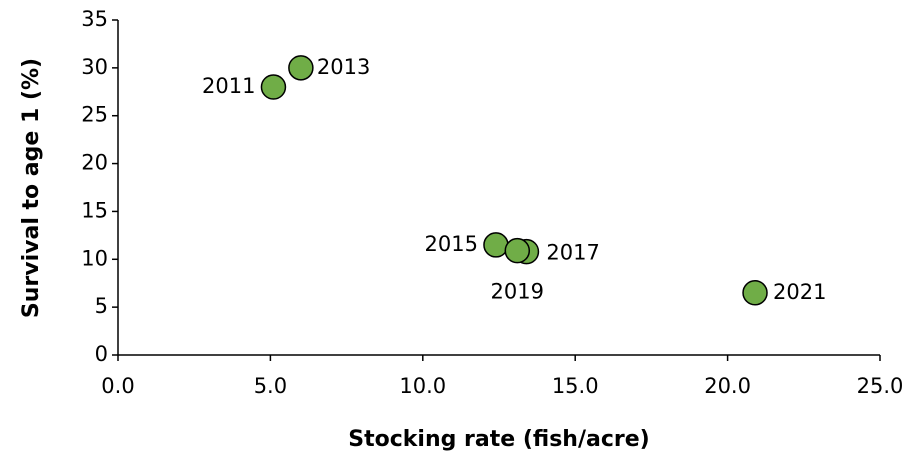 The image size is (907, 461). I want to click on y-tick-label: 5, so click(101, 306).